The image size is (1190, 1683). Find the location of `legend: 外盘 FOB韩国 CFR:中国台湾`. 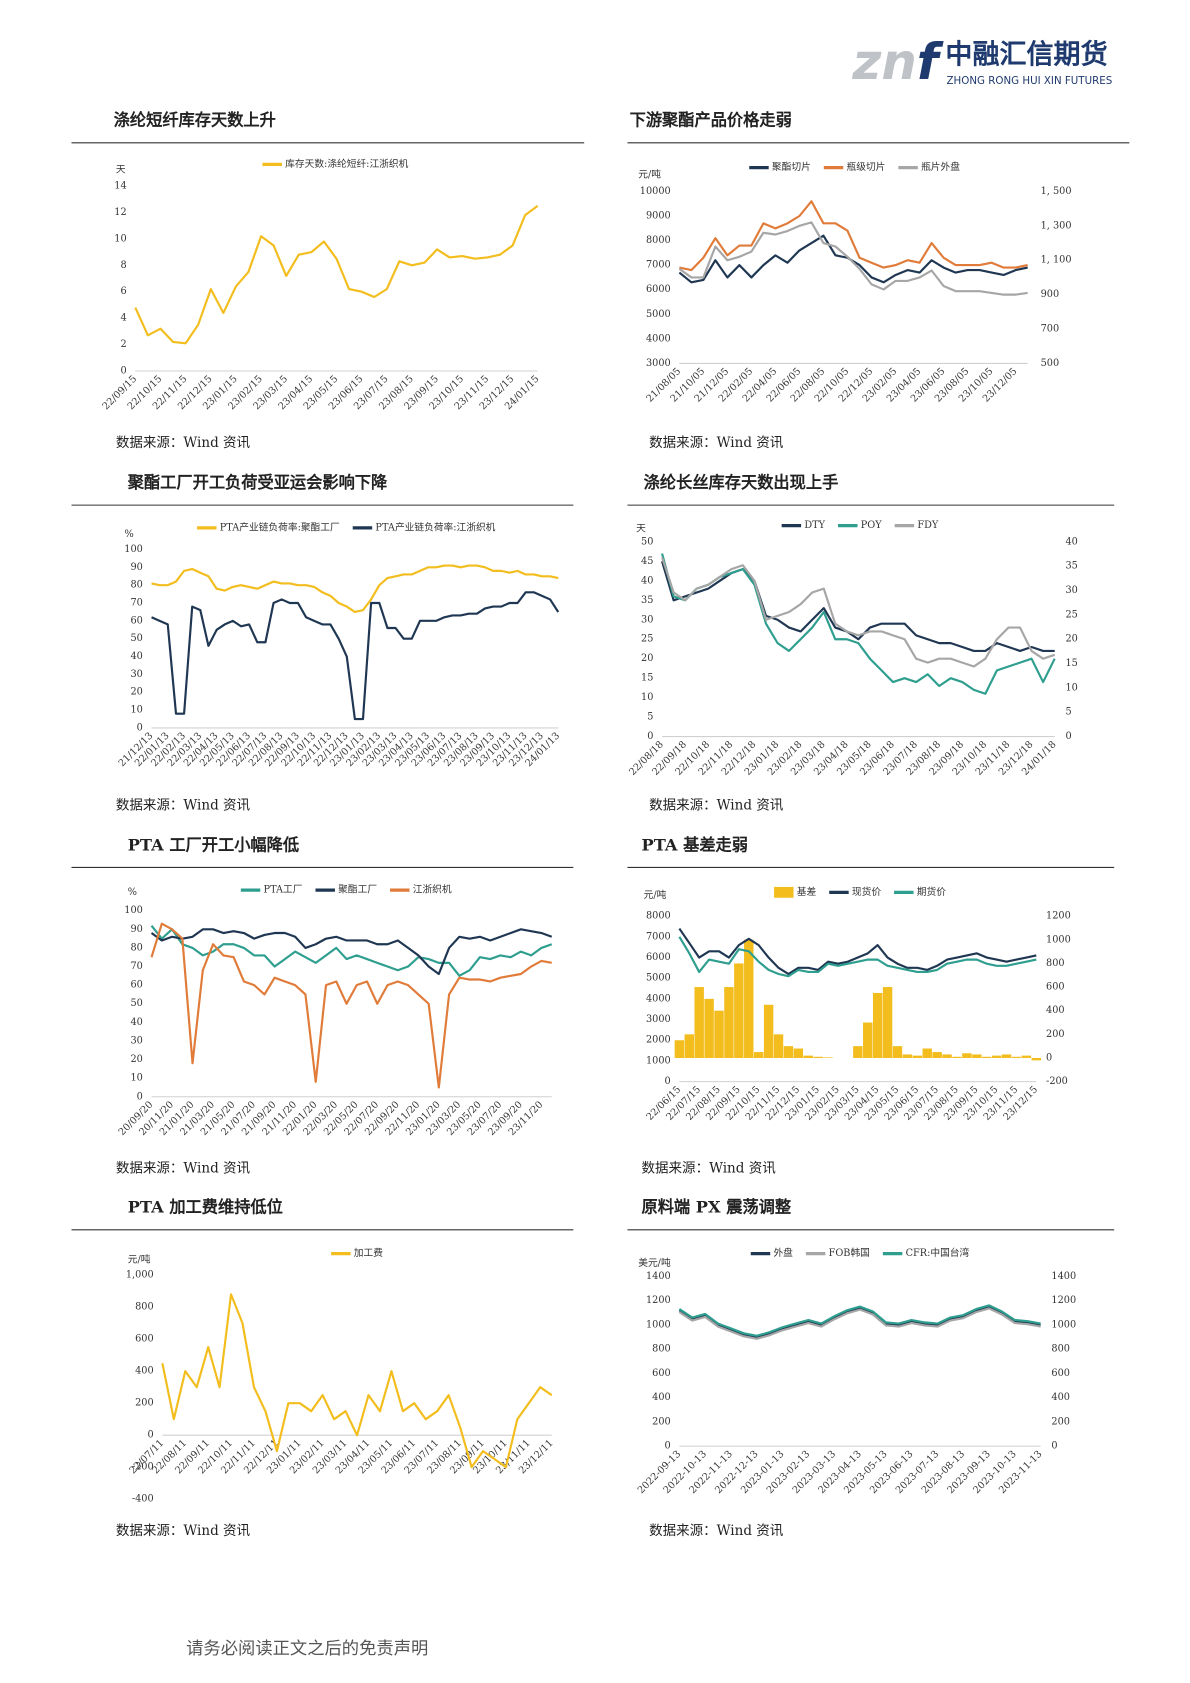

legend: 外盘 FOB韩国 CFR:中国台湾 is located at coordinates (860, 1252).